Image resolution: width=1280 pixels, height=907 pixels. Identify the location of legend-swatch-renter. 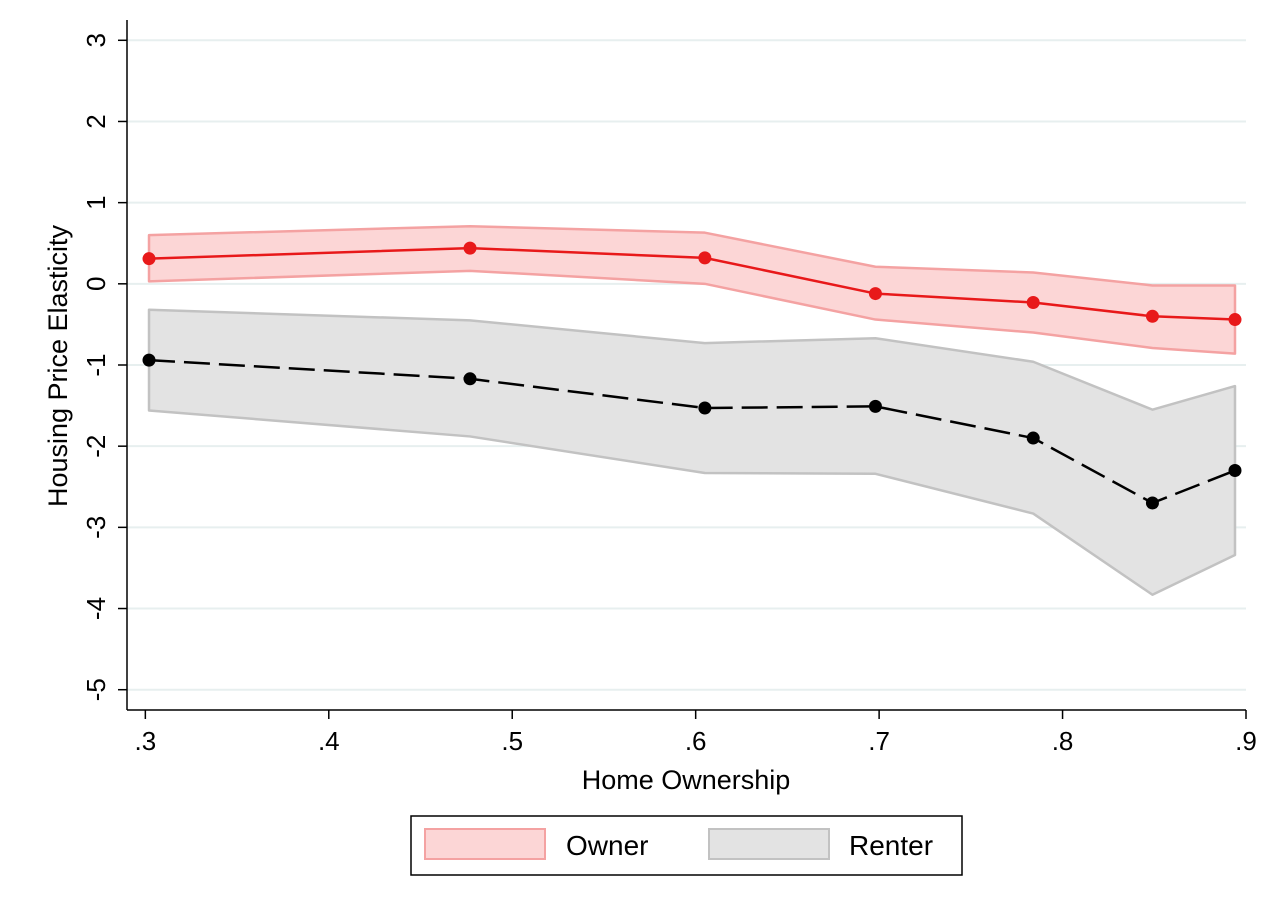
(769, 844).